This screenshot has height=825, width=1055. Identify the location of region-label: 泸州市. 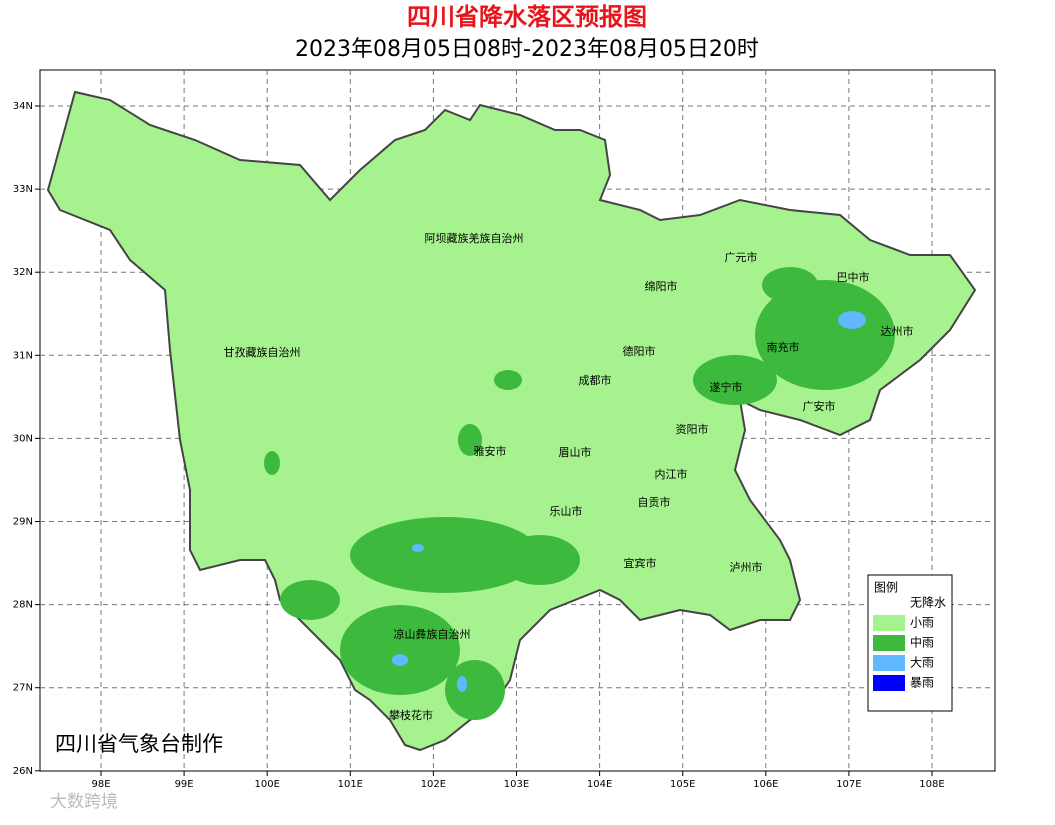
(746, 567).